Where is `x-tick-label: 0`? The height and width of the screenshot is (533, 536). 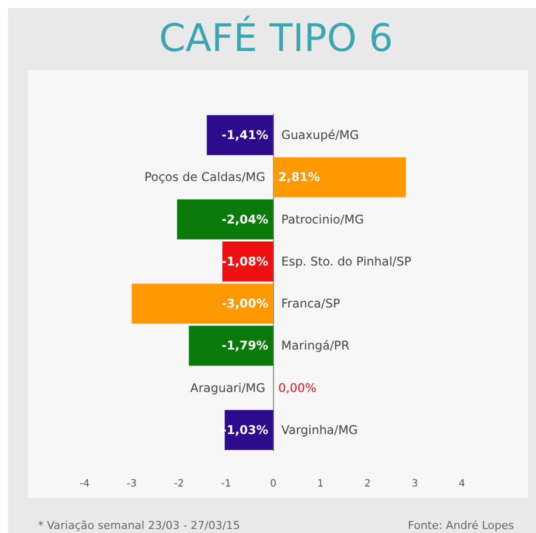 x-tick-label: 0 is located at coordinates (273, 484).